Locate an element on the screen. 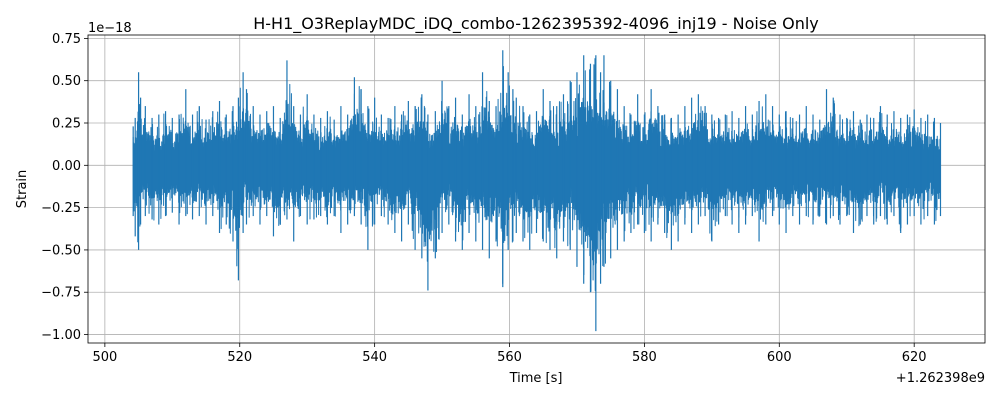 This screenshot has height=404, width=1000. y-exponent-label: 1e−18 is located at coordinates (110, 28).